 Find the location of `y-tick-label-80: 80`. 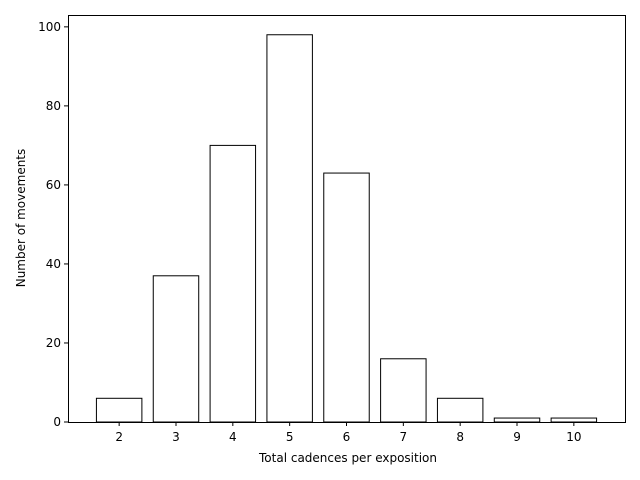

y-tick-label-80: 80 is located at coordinates (53, 106).